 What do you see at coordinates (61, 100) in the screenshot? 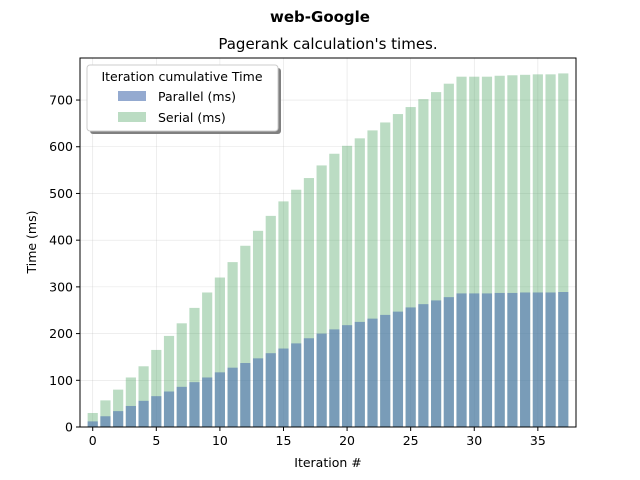
I see `y-tick-label: 700` at bounding box center [61, 100].